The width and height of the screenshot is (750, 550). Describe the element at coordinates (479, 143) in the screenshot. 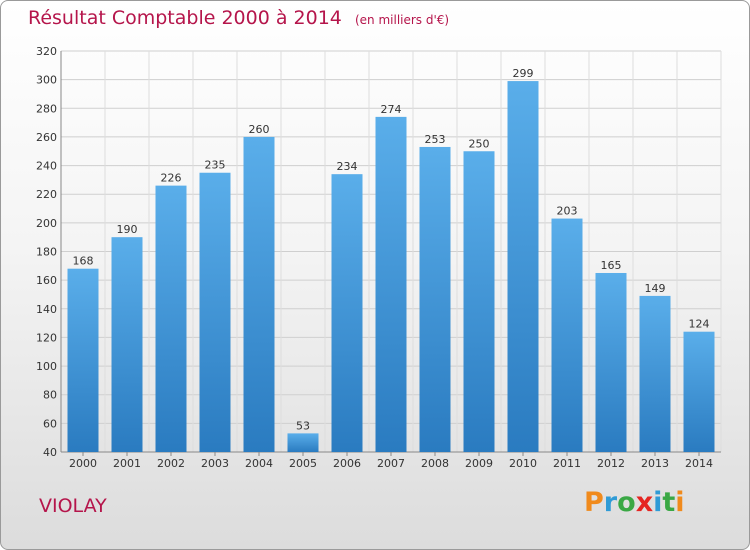

I see `value-label: 250` at that location.